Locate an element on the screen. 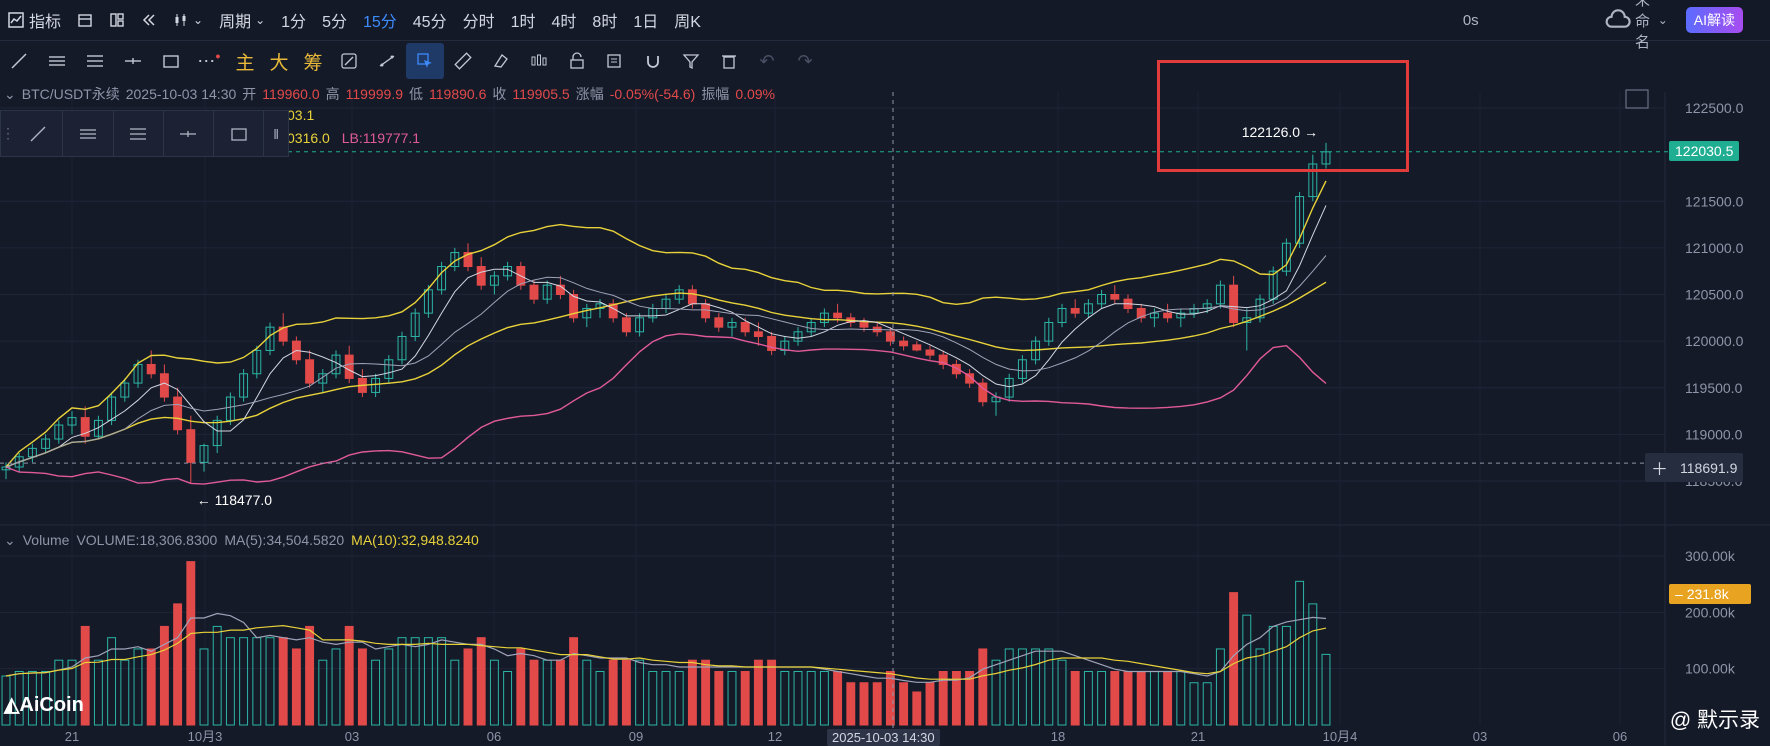  measure-tool is located at coordinates (387, 61).